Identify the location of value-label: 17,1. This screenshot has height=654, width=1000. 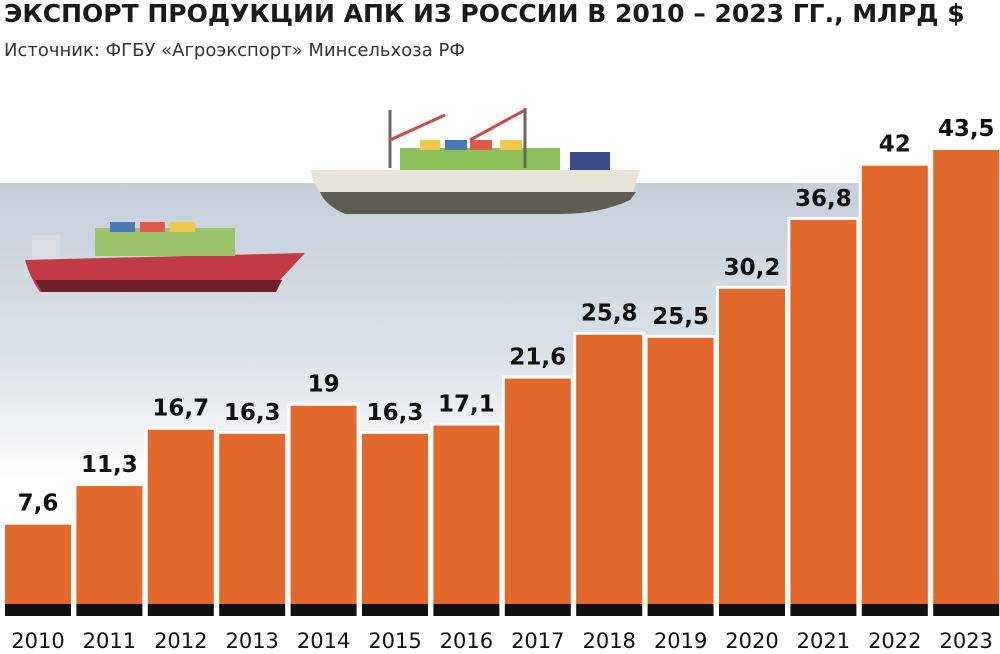
(466, 405).